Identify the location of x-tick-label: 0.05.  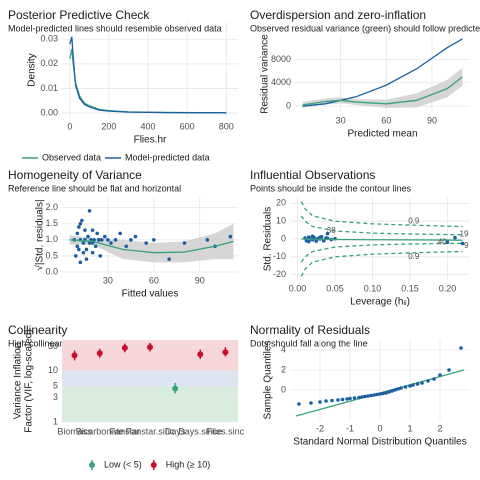
(335, 288).